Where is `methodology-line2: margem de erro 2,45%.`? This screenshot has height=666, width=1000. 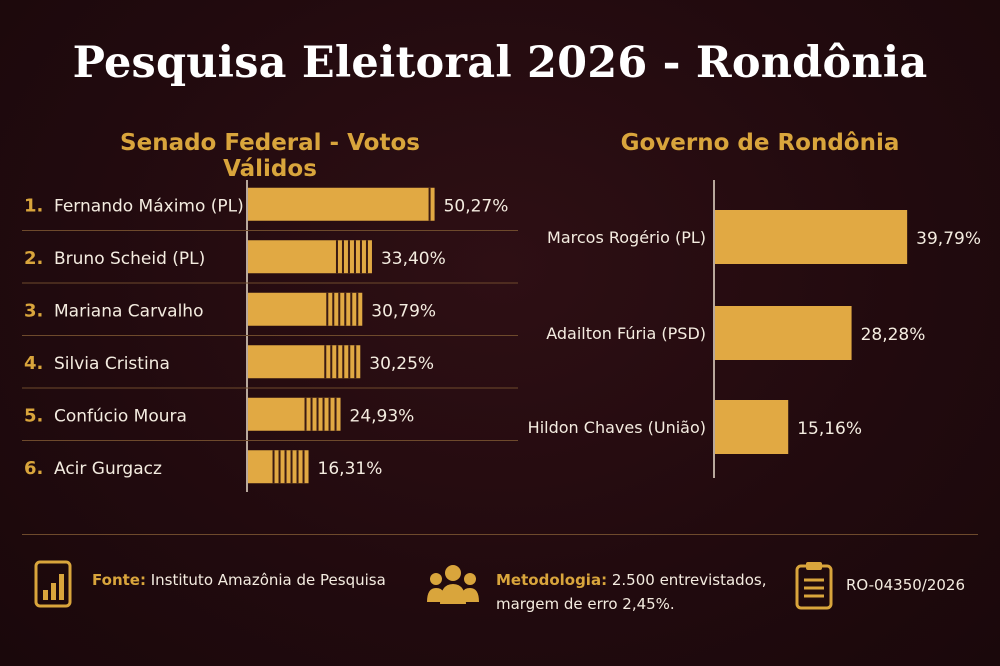
methodology-line2: margem de erro 2,45%. is located at coordinates (585, 604).